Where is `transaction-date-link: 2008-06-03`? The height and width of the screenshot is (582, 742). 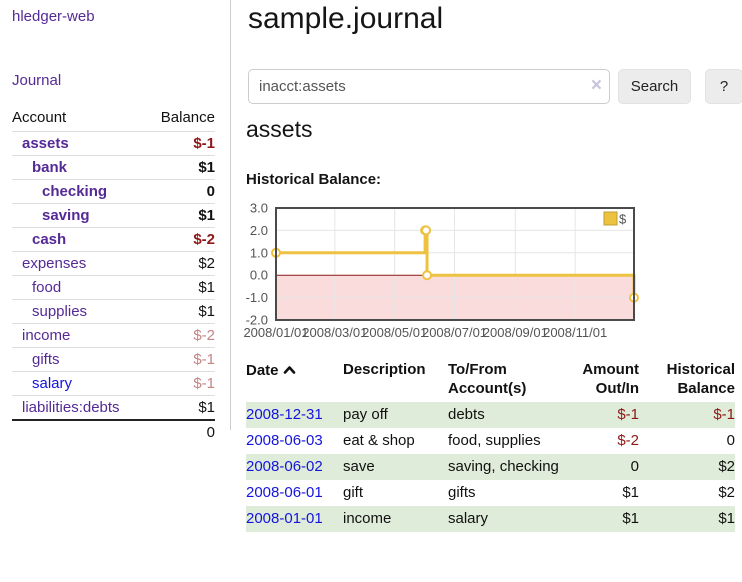
transaction-date-link: 2008-06-03 is located at coordinates (284, 440).